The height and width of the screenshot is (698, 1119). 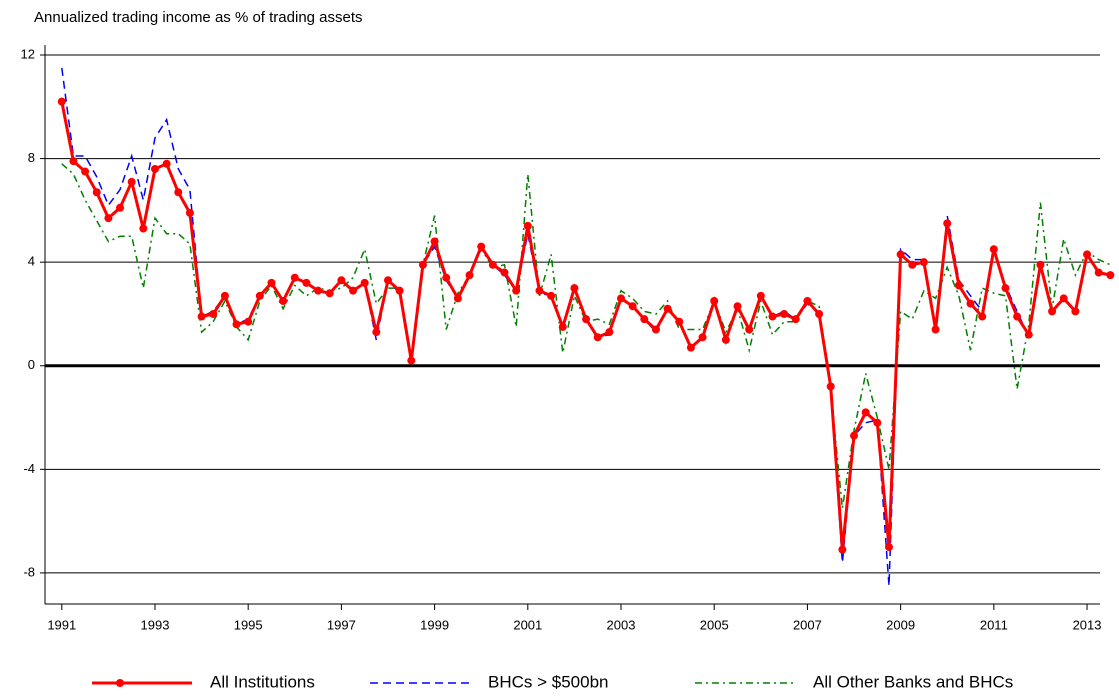 What do you see at coordinates (120, 683) in the screenshot?
I see `legend-marker` at bounding box center [120, 683].